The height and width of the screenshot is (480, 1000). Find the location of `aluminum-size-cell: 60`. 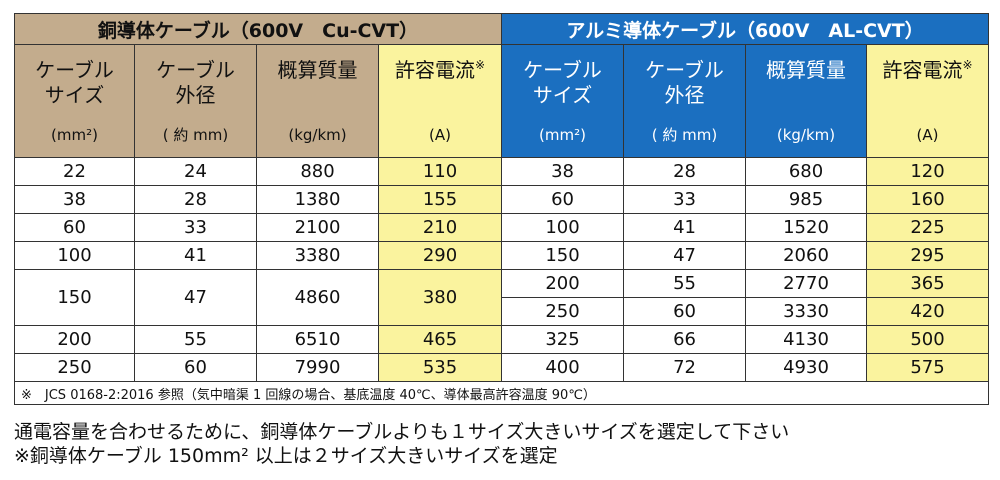

aluminum-size-cell: 60 is located at coordinates (563, 199).